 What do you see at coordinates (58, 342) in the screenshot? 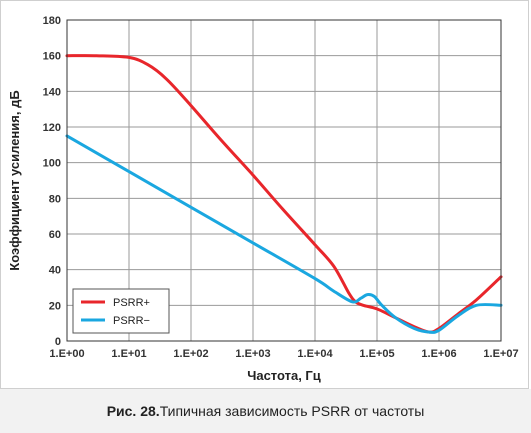
I see `y-tick-label: 0` at bounding box center [58, 342].